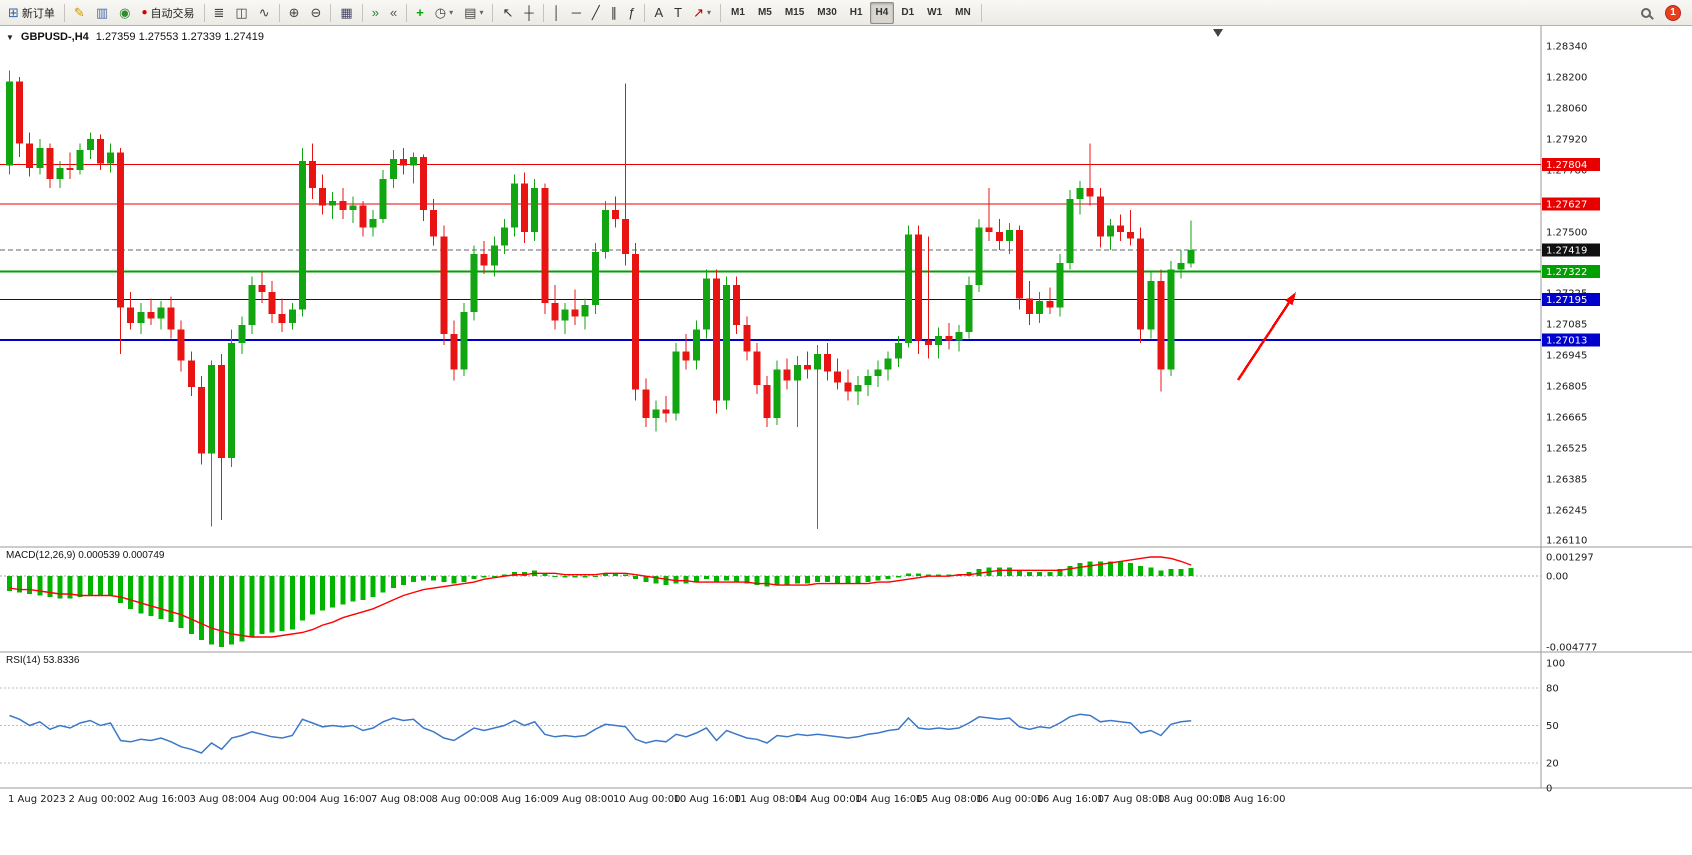 The width and height of the screenshot is (1692, 855). What do you see at coordinates (1130, 799) in the screenshot?
I see `time-axis-label: 17 Aug 08:00` at bounding box center [1130, 799].